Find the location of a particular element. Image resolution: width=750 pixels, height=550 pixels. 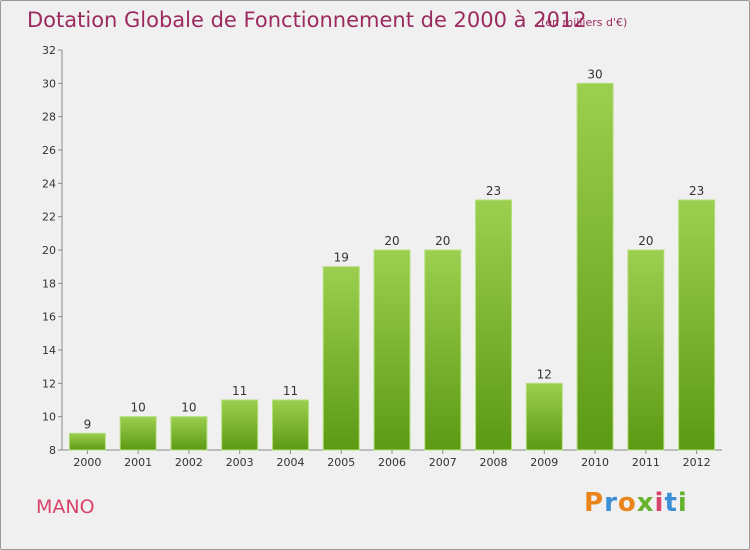

bar-value-label: 12 is located at coordinates (544, 374).